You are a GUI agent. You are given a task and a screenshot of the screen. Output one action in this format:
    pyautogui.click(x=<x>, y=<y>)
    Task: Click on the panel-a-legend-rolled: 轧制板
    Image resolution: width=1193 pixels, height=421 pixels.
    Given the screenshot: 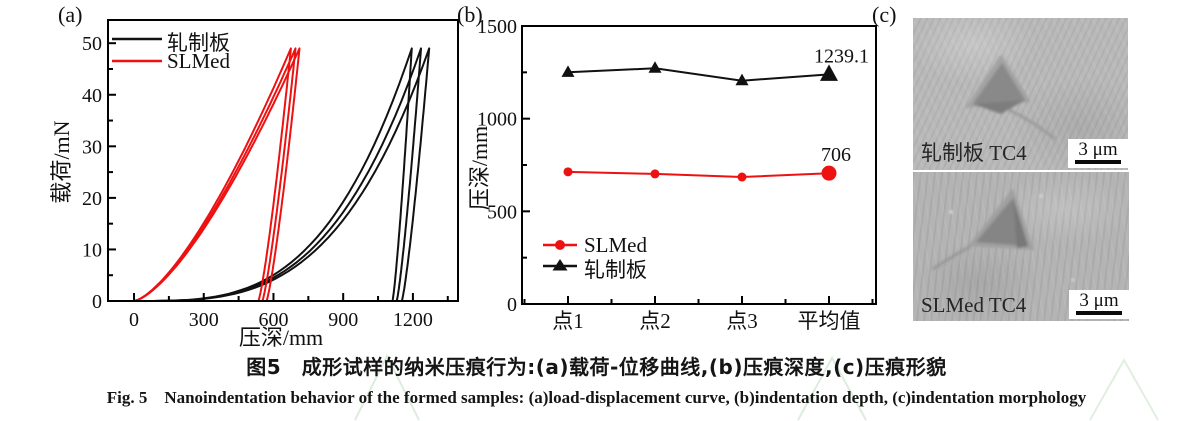 What is the action you would take?
    pyautogui.click(x=198, y=43)
    